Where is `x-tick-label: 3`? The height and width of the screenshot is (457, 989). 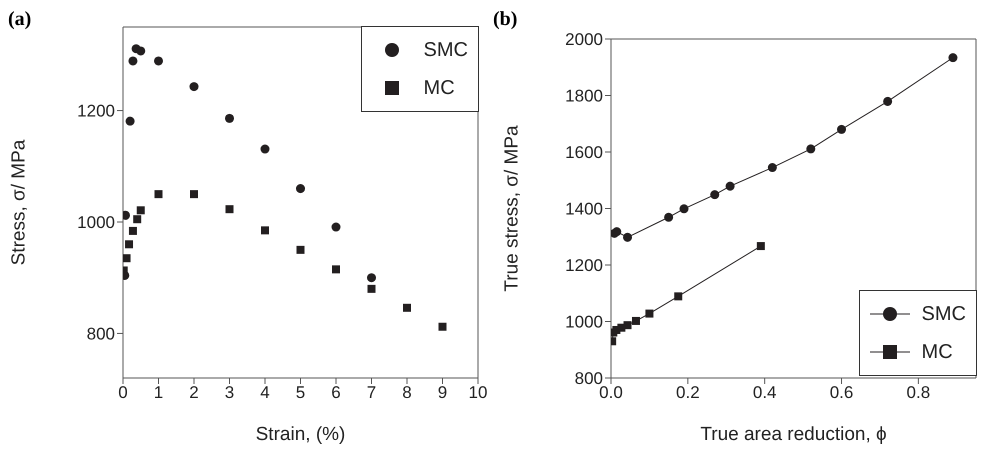
x-tick-label: 3 is located at coordinates (229, 392).